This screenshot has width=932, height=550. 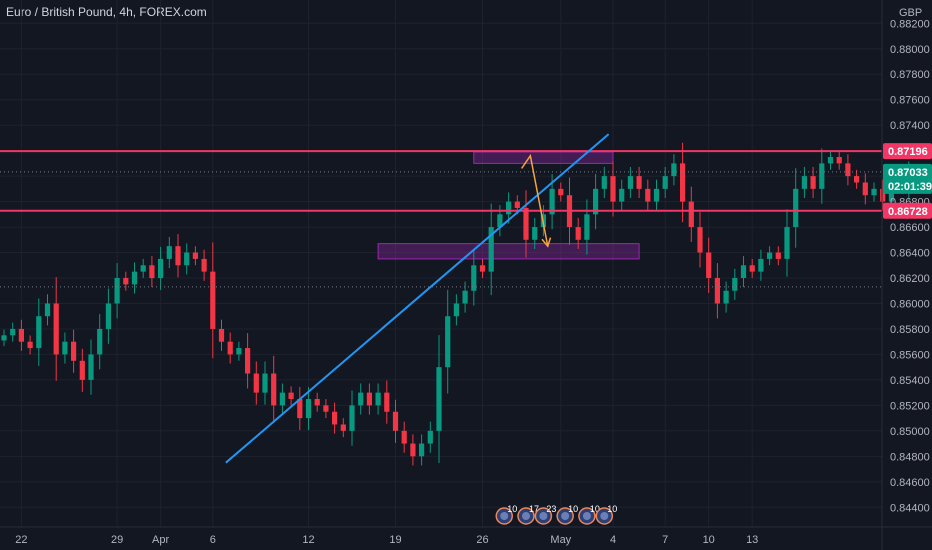 I want to click on time-axis: 22 29 Apr 6 12 19 26 May 4 7 10 13, so click(x=466, y=536).